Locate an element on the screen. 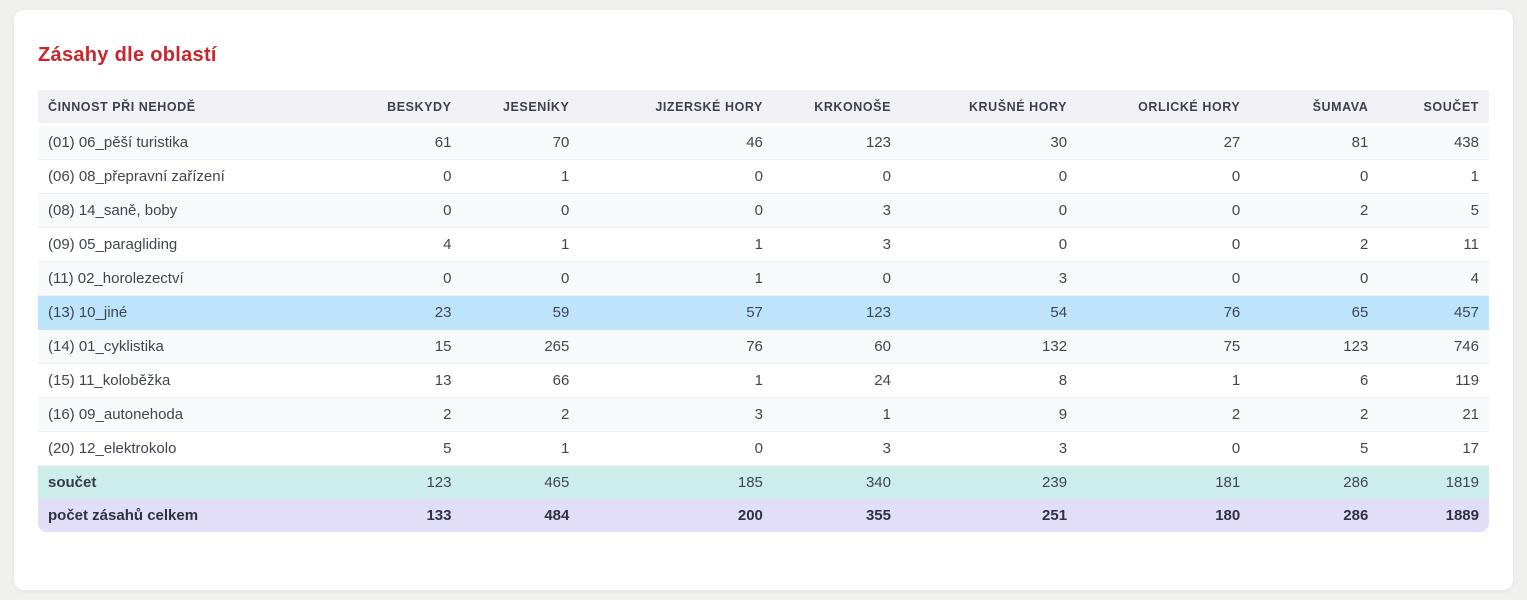  column-header-area: JESENÍKY is located at coordinates (520, 108).